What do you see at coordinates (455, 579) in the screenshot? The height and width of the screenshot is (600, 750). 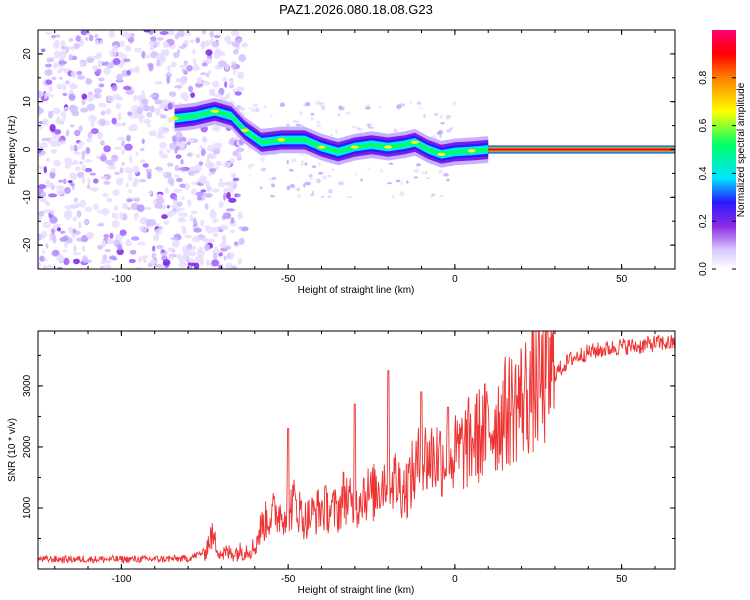 I see `x-tick-label: 0` at bounding box center [455, 579].